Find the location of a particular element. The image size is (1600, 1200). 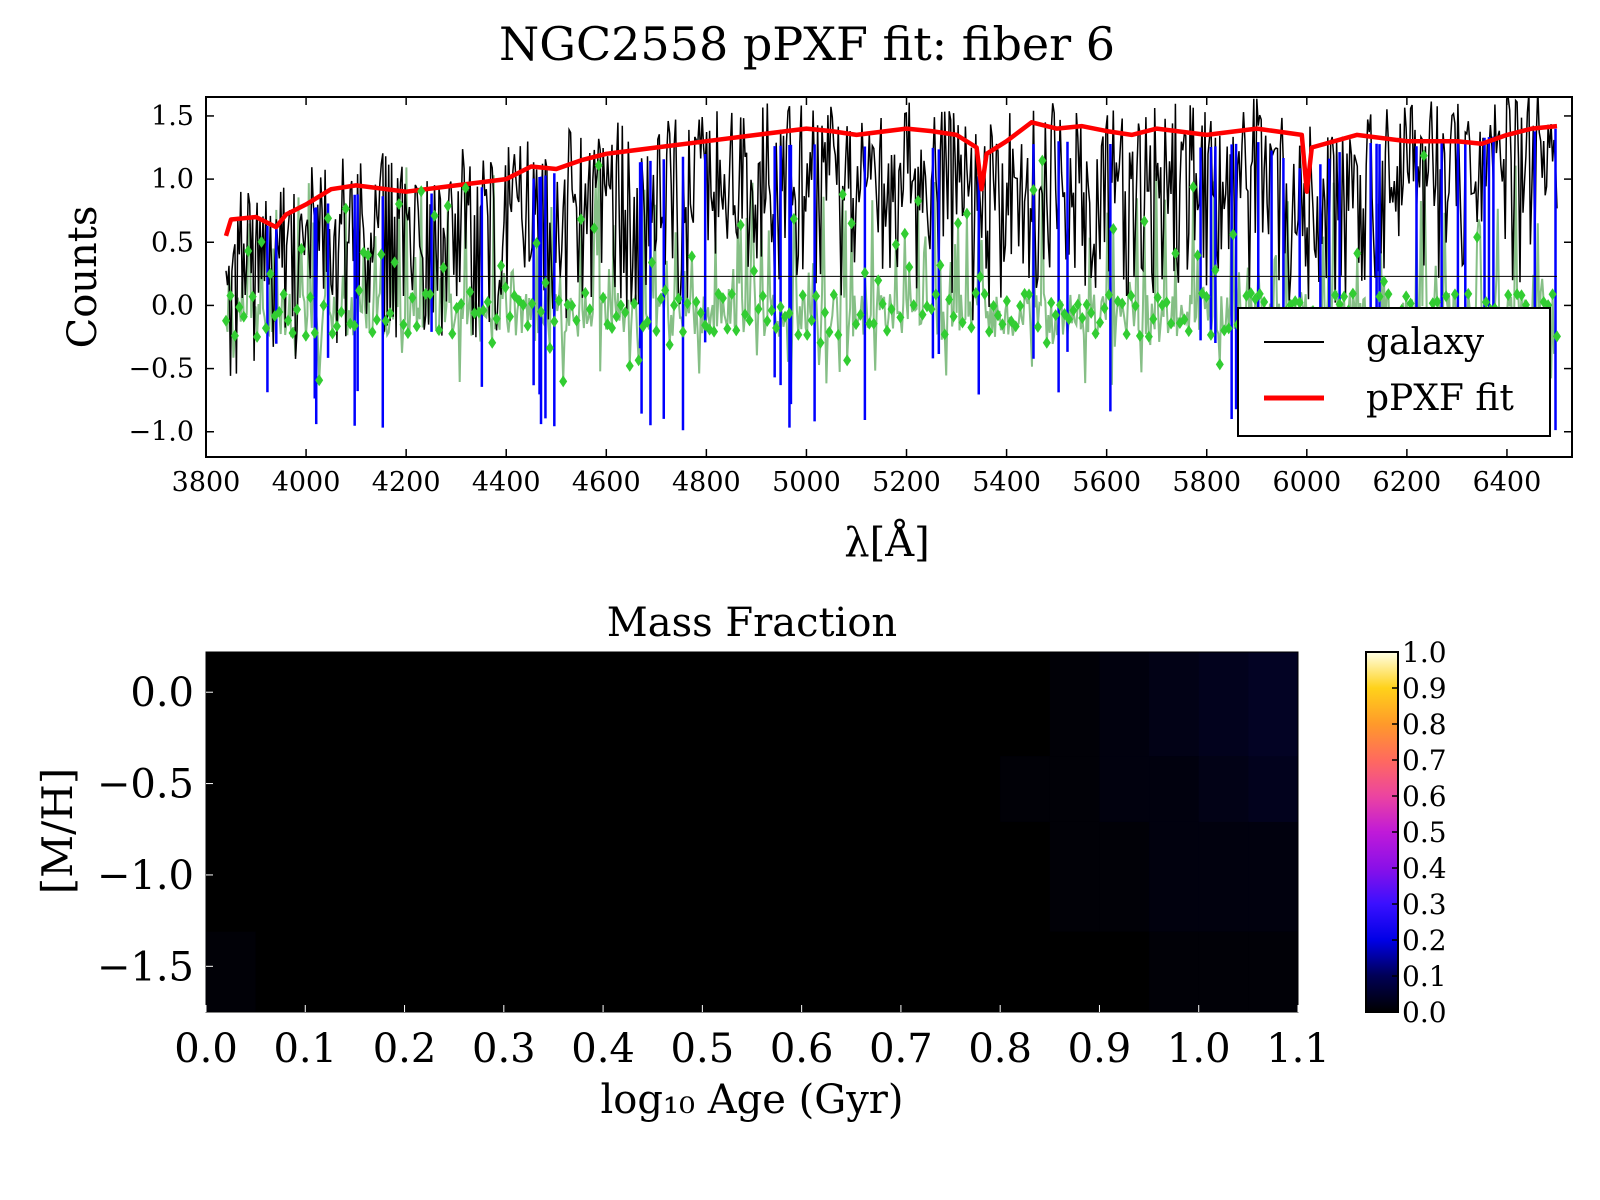

spectrum-x-axis-label: λ[Å] is located at coordinates (886, 542).